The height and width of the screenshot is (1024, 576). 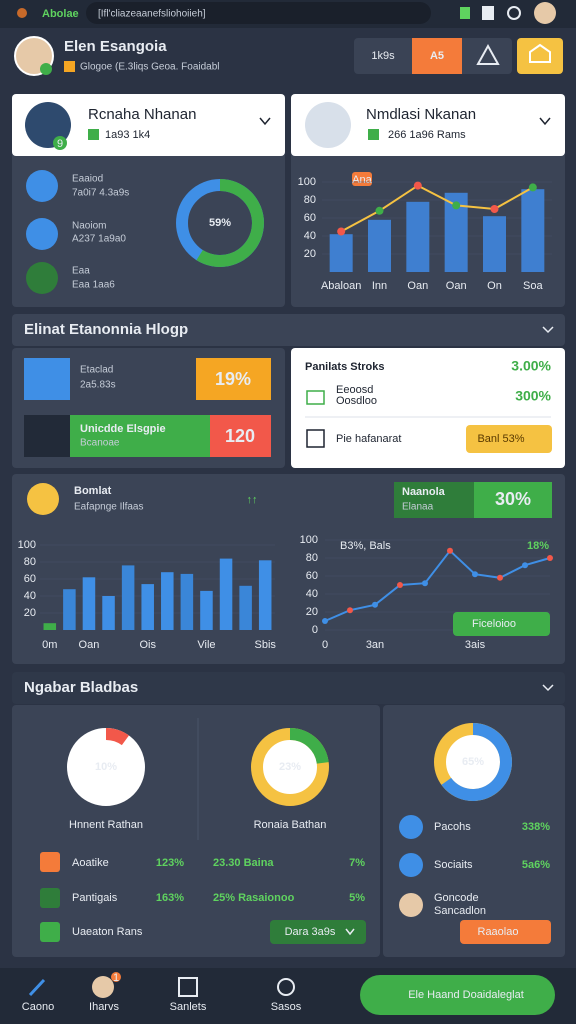 What do you see at coordinates (89, 226) in the screenshot?
I see `item-title: Naoiom` at bounding box center [89, 226].